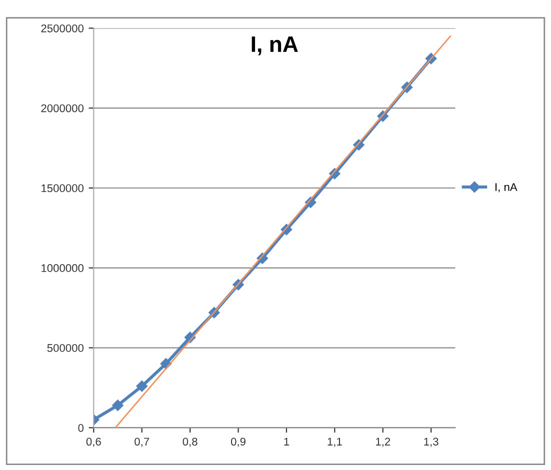 The width and height of the screenshot is (551, 470). What do you see at coordinates (63, 188) in the screenshot?
I see `y-tick-label: 1500000` at bounding box center [63, 188].